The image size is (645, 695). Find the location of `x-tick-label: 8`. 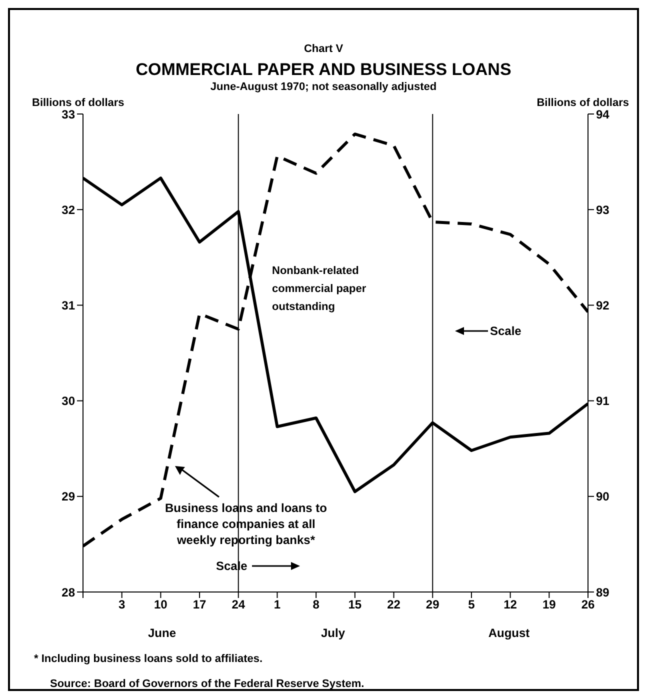

x-tick-label: 8 is located at coordinates (316, 605).